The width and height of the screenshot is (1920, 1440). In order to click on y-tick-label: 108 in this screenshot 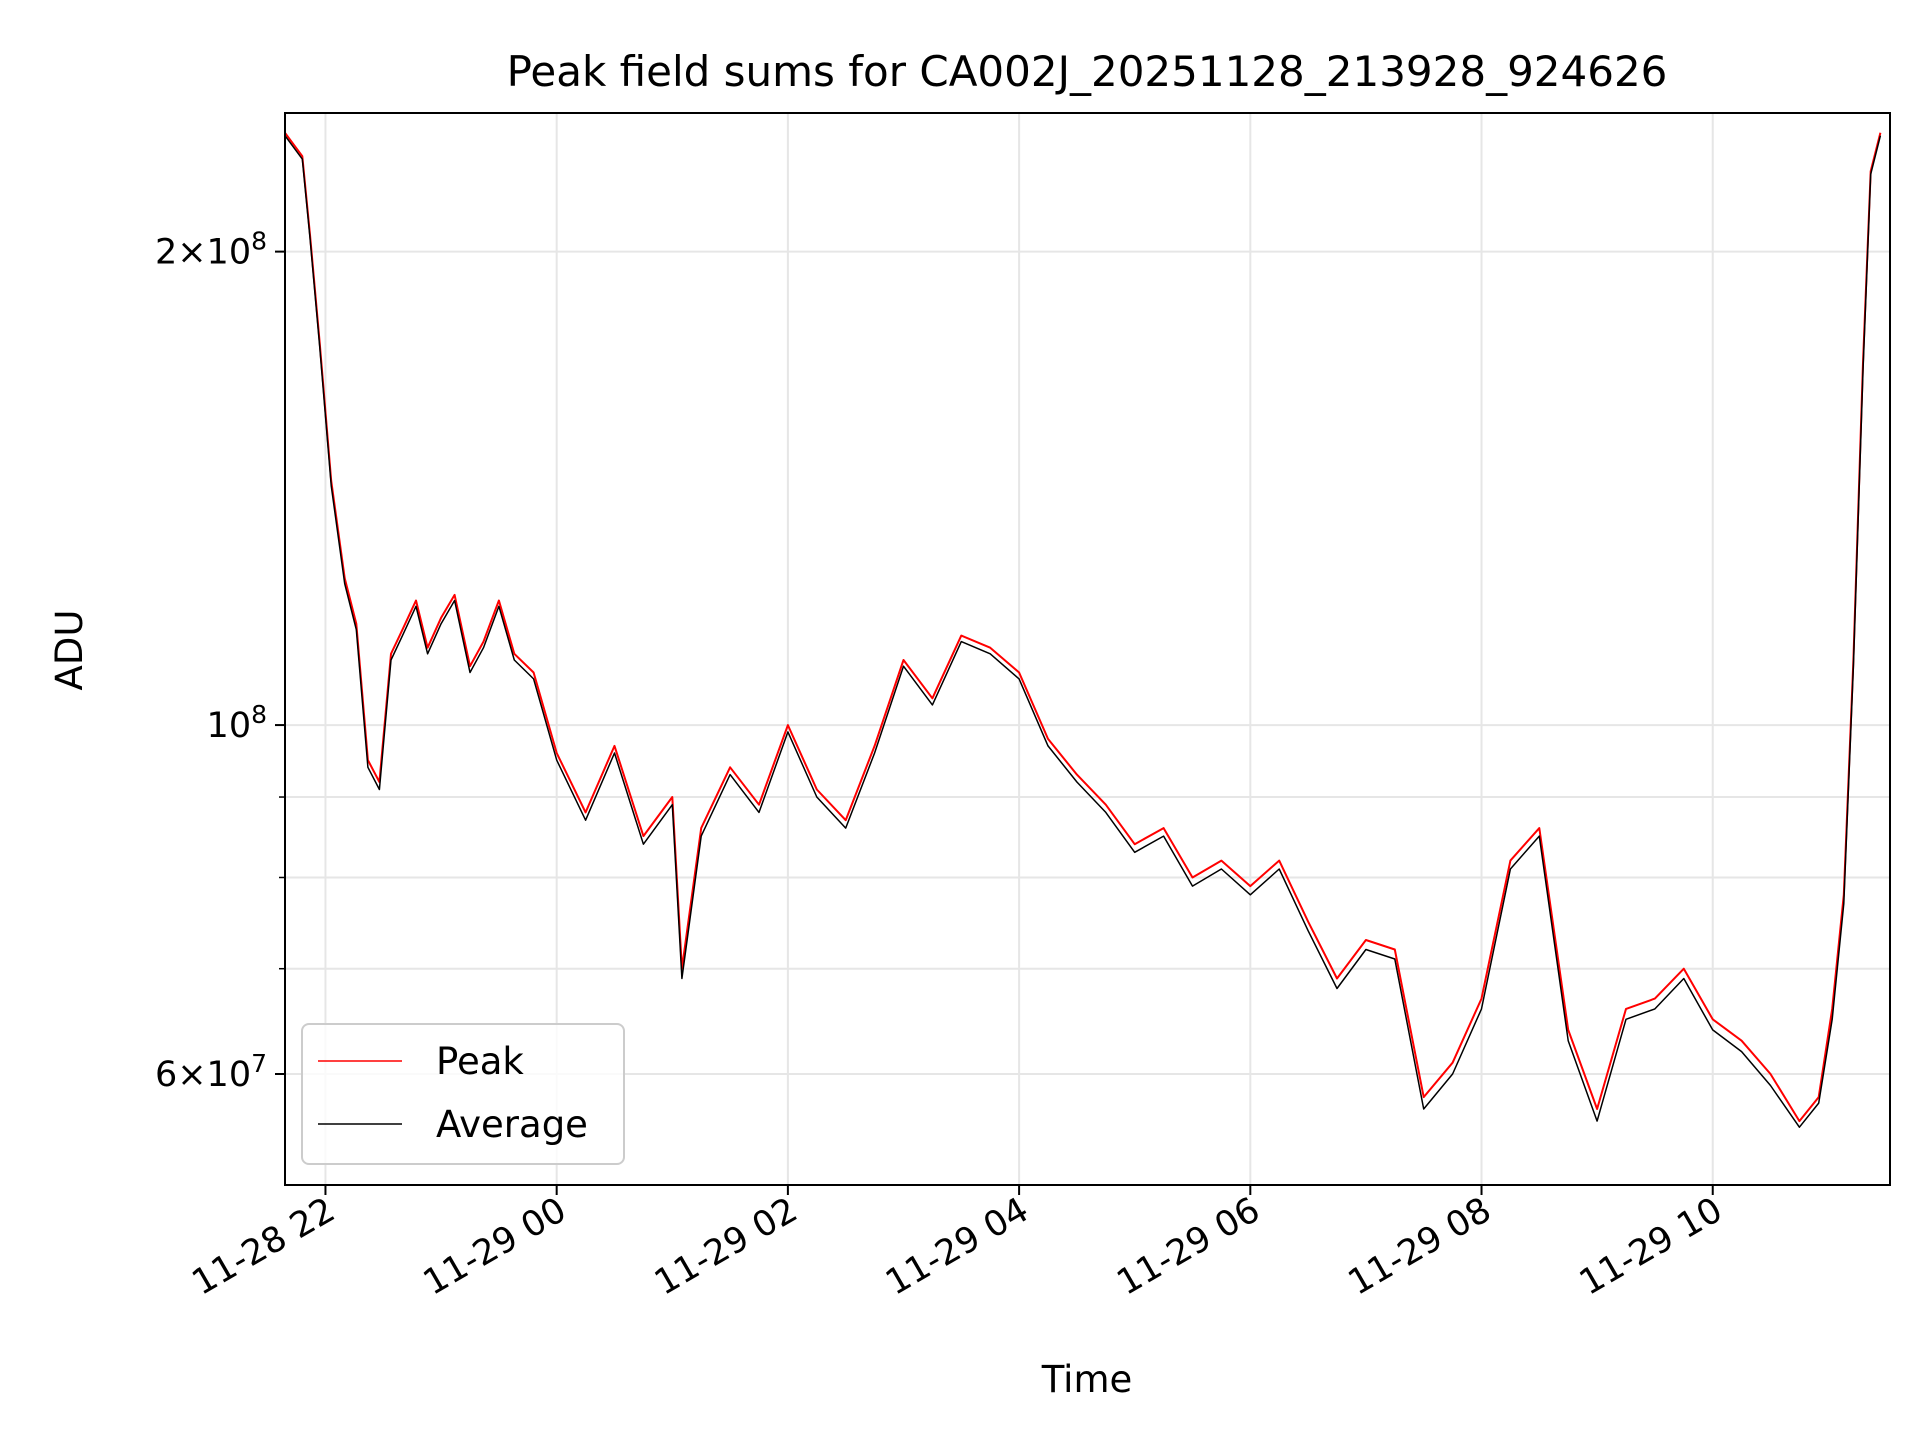, I will do `click(237, 723)`.